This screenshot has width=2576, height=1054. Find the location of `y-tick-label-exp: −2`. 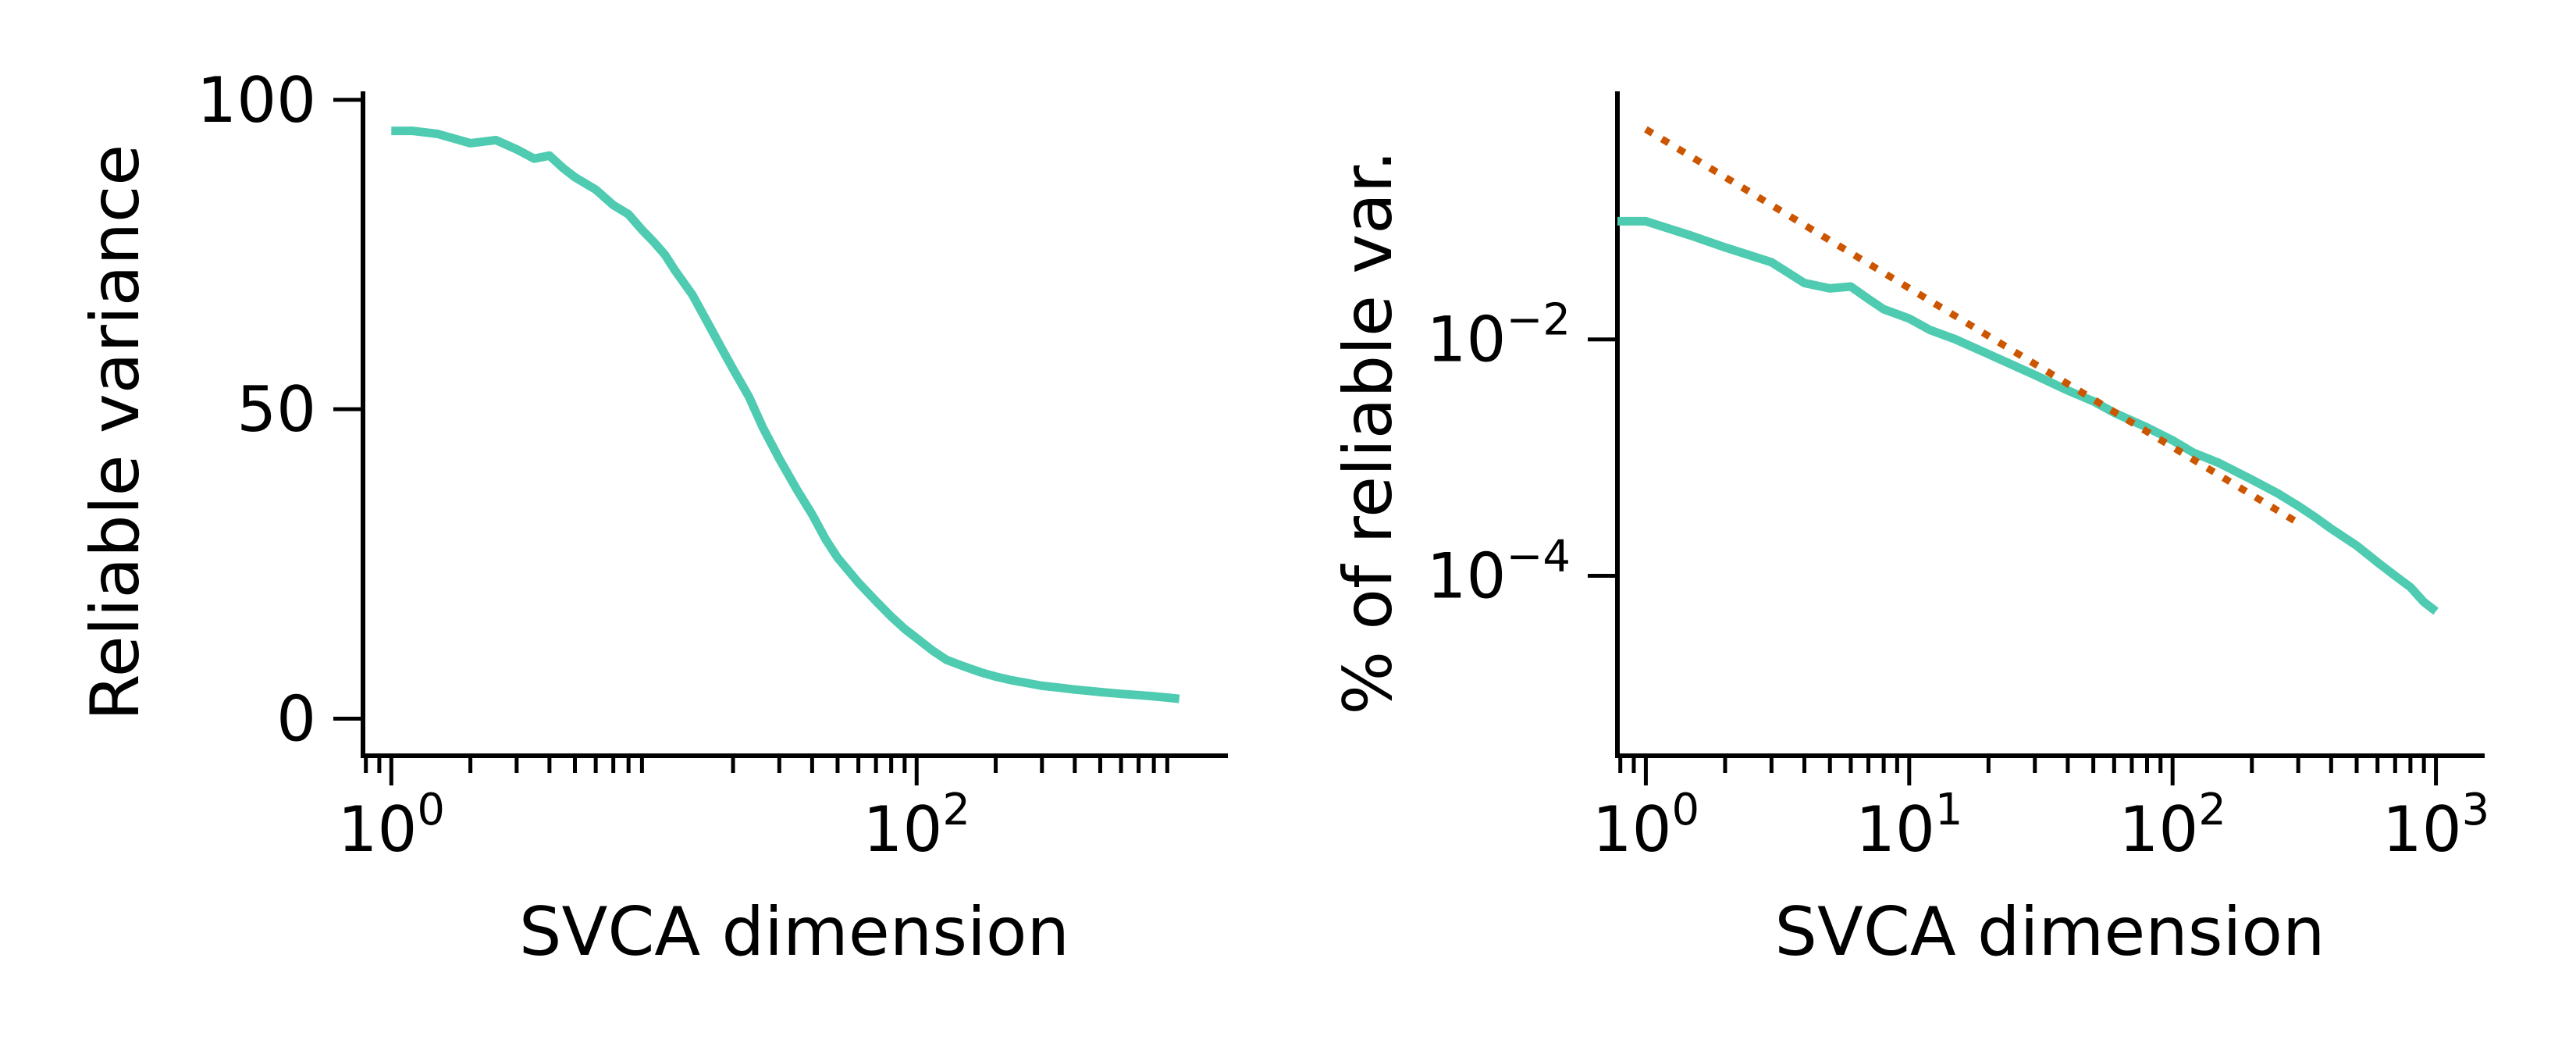

y-tick-label-exp: −2 is located at coordinates (1538, 320).